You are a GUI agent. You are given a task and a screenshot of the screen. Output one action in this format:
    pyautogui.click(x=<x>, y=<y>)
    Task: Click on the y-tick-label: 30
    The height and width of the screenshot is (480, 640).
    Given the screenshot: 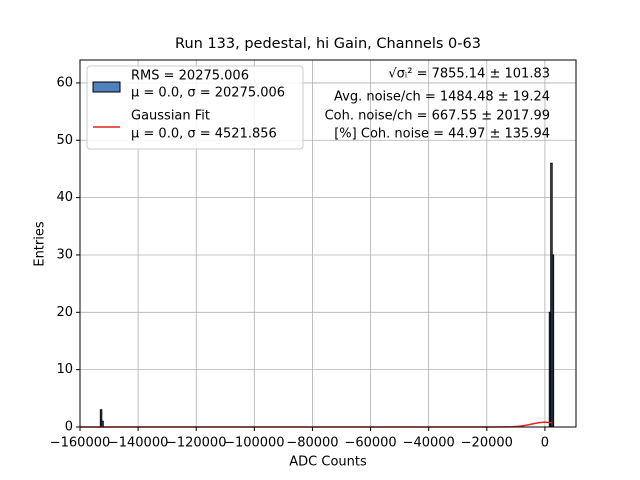 What is the action you would take?
    pyautogui.click(x=64, y=254)
    